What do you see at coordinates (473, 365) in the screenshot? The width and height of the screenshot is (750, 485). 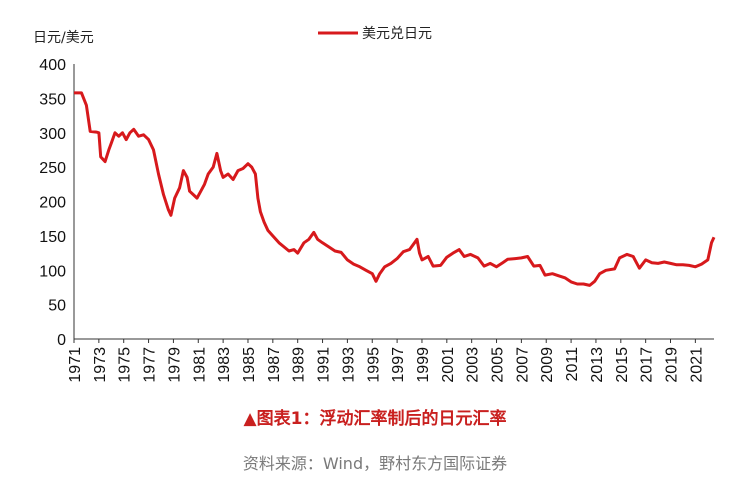 I see `x-tick-label: 2003` at bounding box center [473, 365].